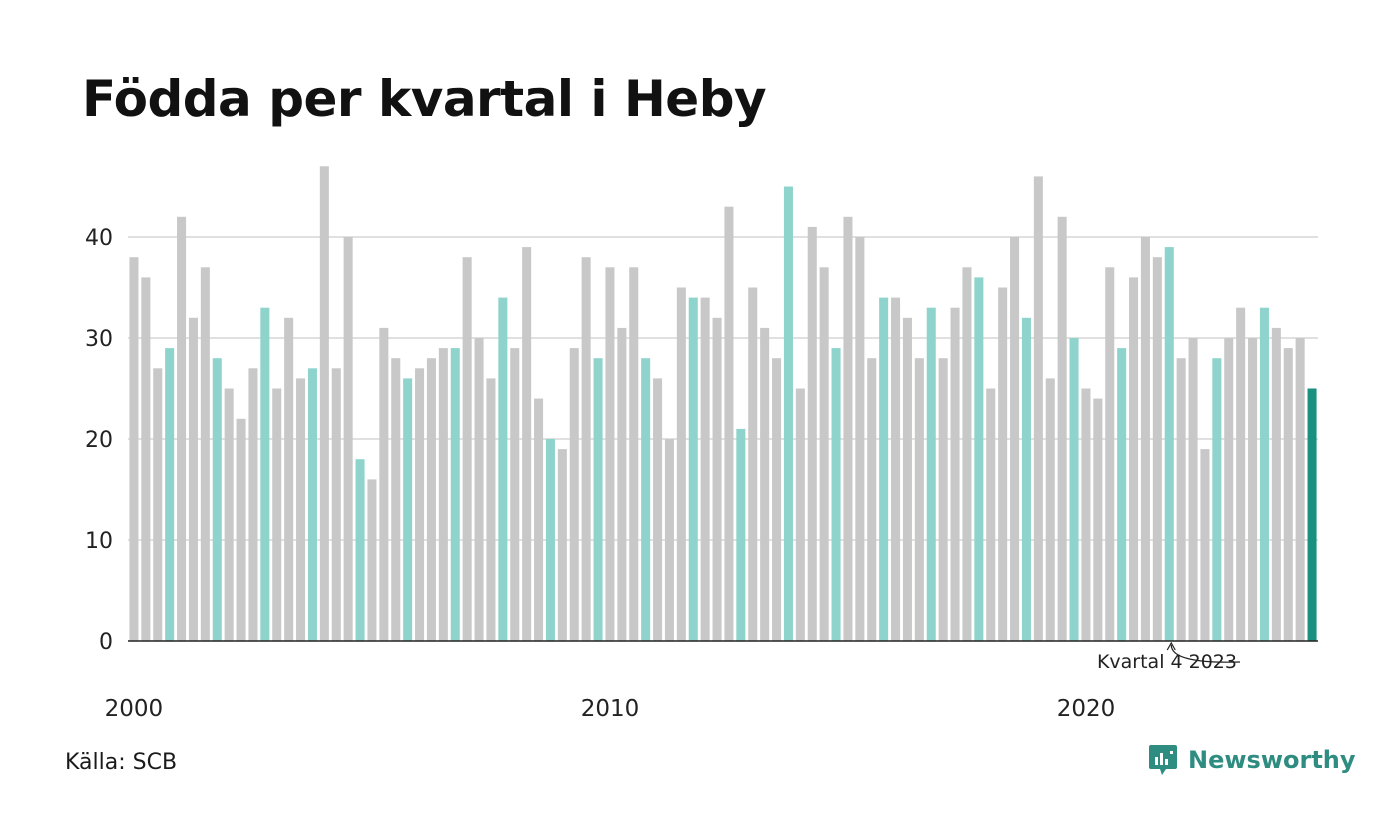 This screenshot has width=1400, height=840. I want to click on source-note: Källa: SCB, so click(121, 762).